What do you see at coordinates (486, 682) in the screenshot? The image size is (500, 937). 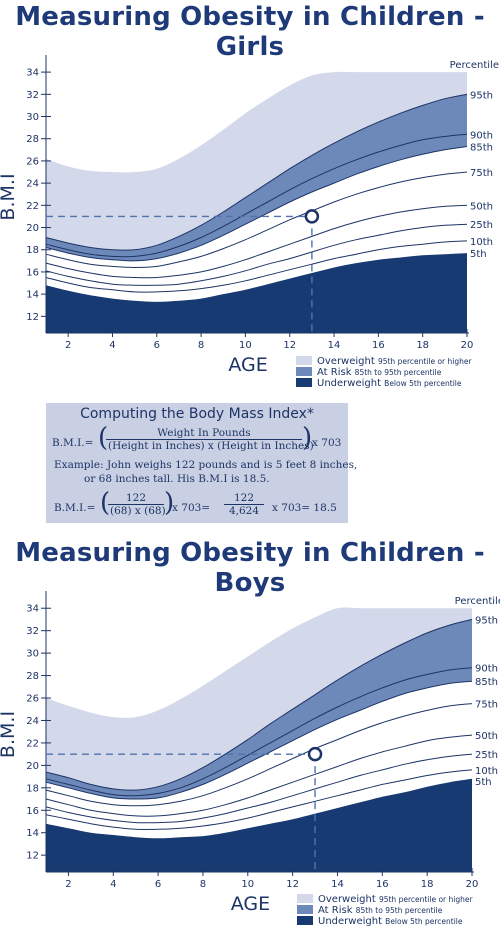 I see `percentile-label-85th: 85th` at bounding box center [486, 682].